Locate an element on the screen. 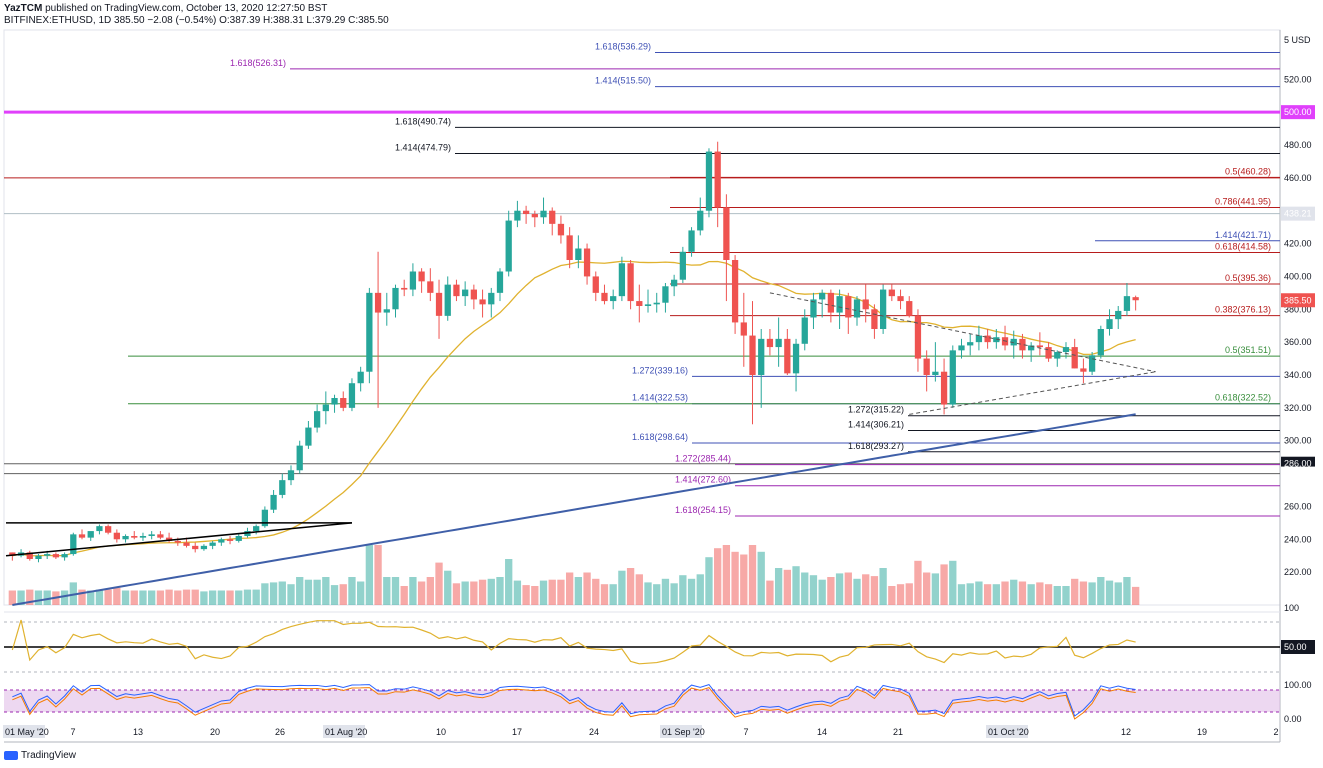  time-tick-label: 20 is located at coordinates (215, 732).